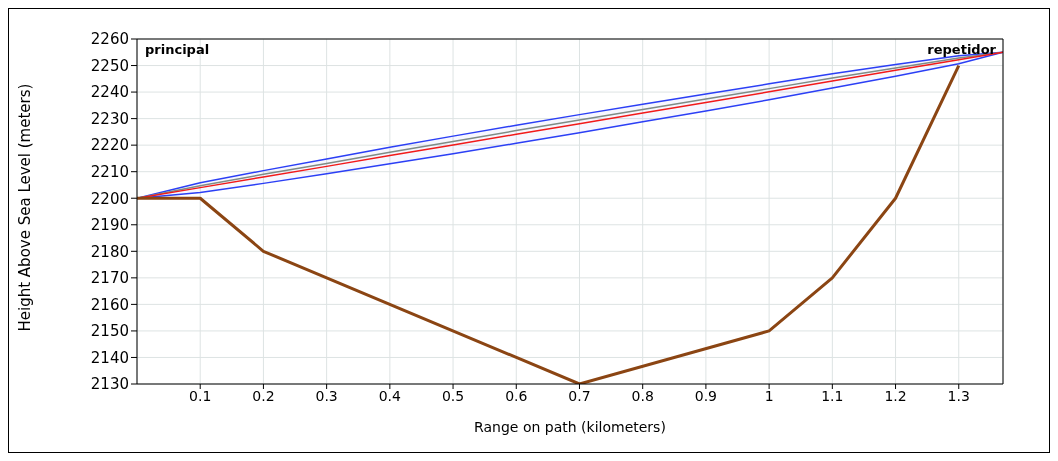 This screenshot has height=461, width=1058. What do you see at coordinates (961, 49) in the screenshot?
I see `annotation: repetidor` at bounding box center [961, 49].